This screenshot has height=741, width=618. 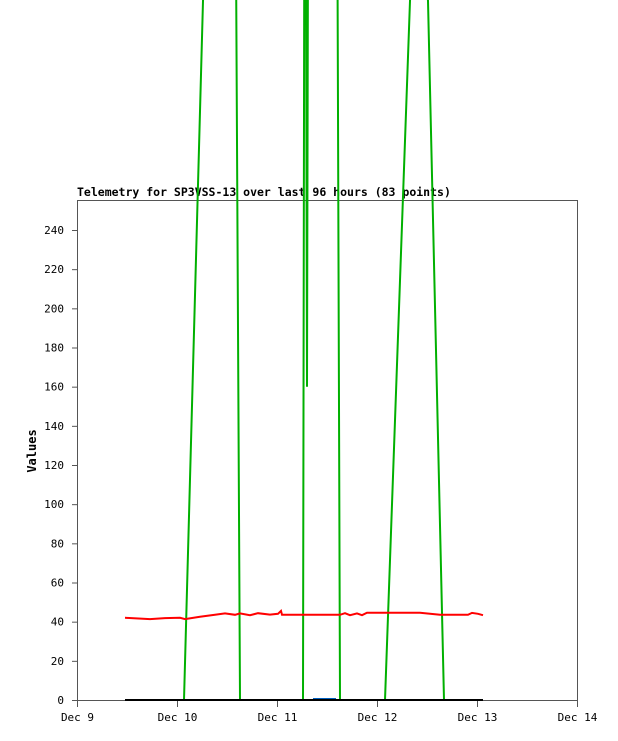 What do you see at coordinates (54, 269) in the screenshot?
I see `y-tick-label: 220` at bounding box center [54, 269].